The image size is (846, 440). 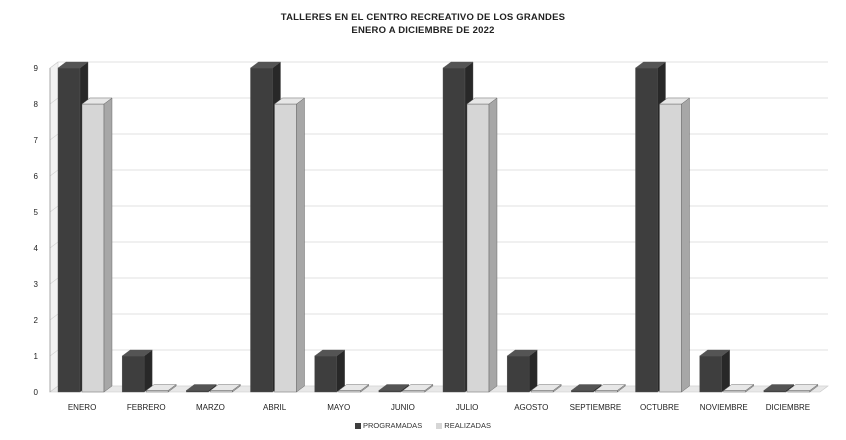 What do you see at coordinates (482, 245) in the screenshot?
I see `bar-realizadas-julio` at bounding box center [482, 245].